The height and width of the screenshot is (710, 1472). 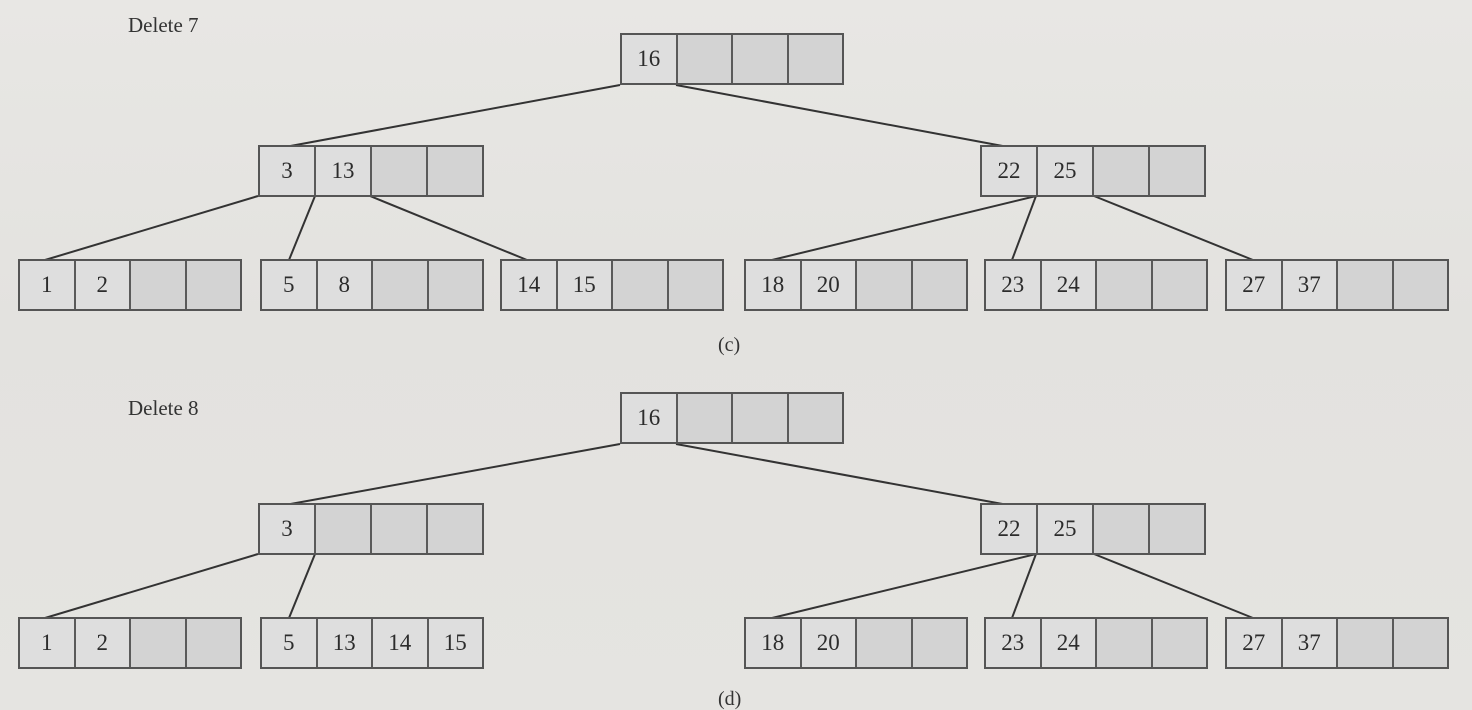 What do you see at coordinates (163, 25) in the screenshot?
I see `step-label: Delete 7` at bounding box center [163, 25].